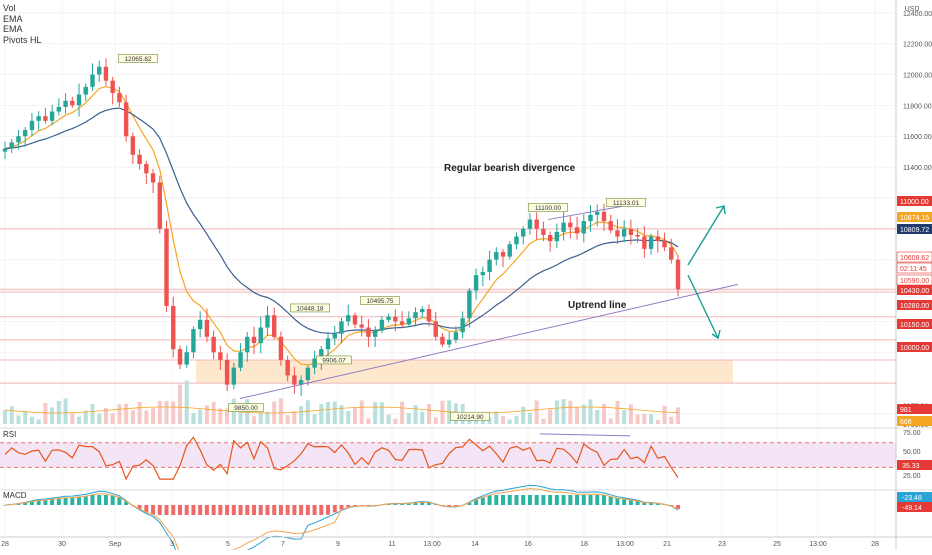 This screenshot has height=555, width=932. I want to click on legend-ema-1: EMA, so click(22, 19).